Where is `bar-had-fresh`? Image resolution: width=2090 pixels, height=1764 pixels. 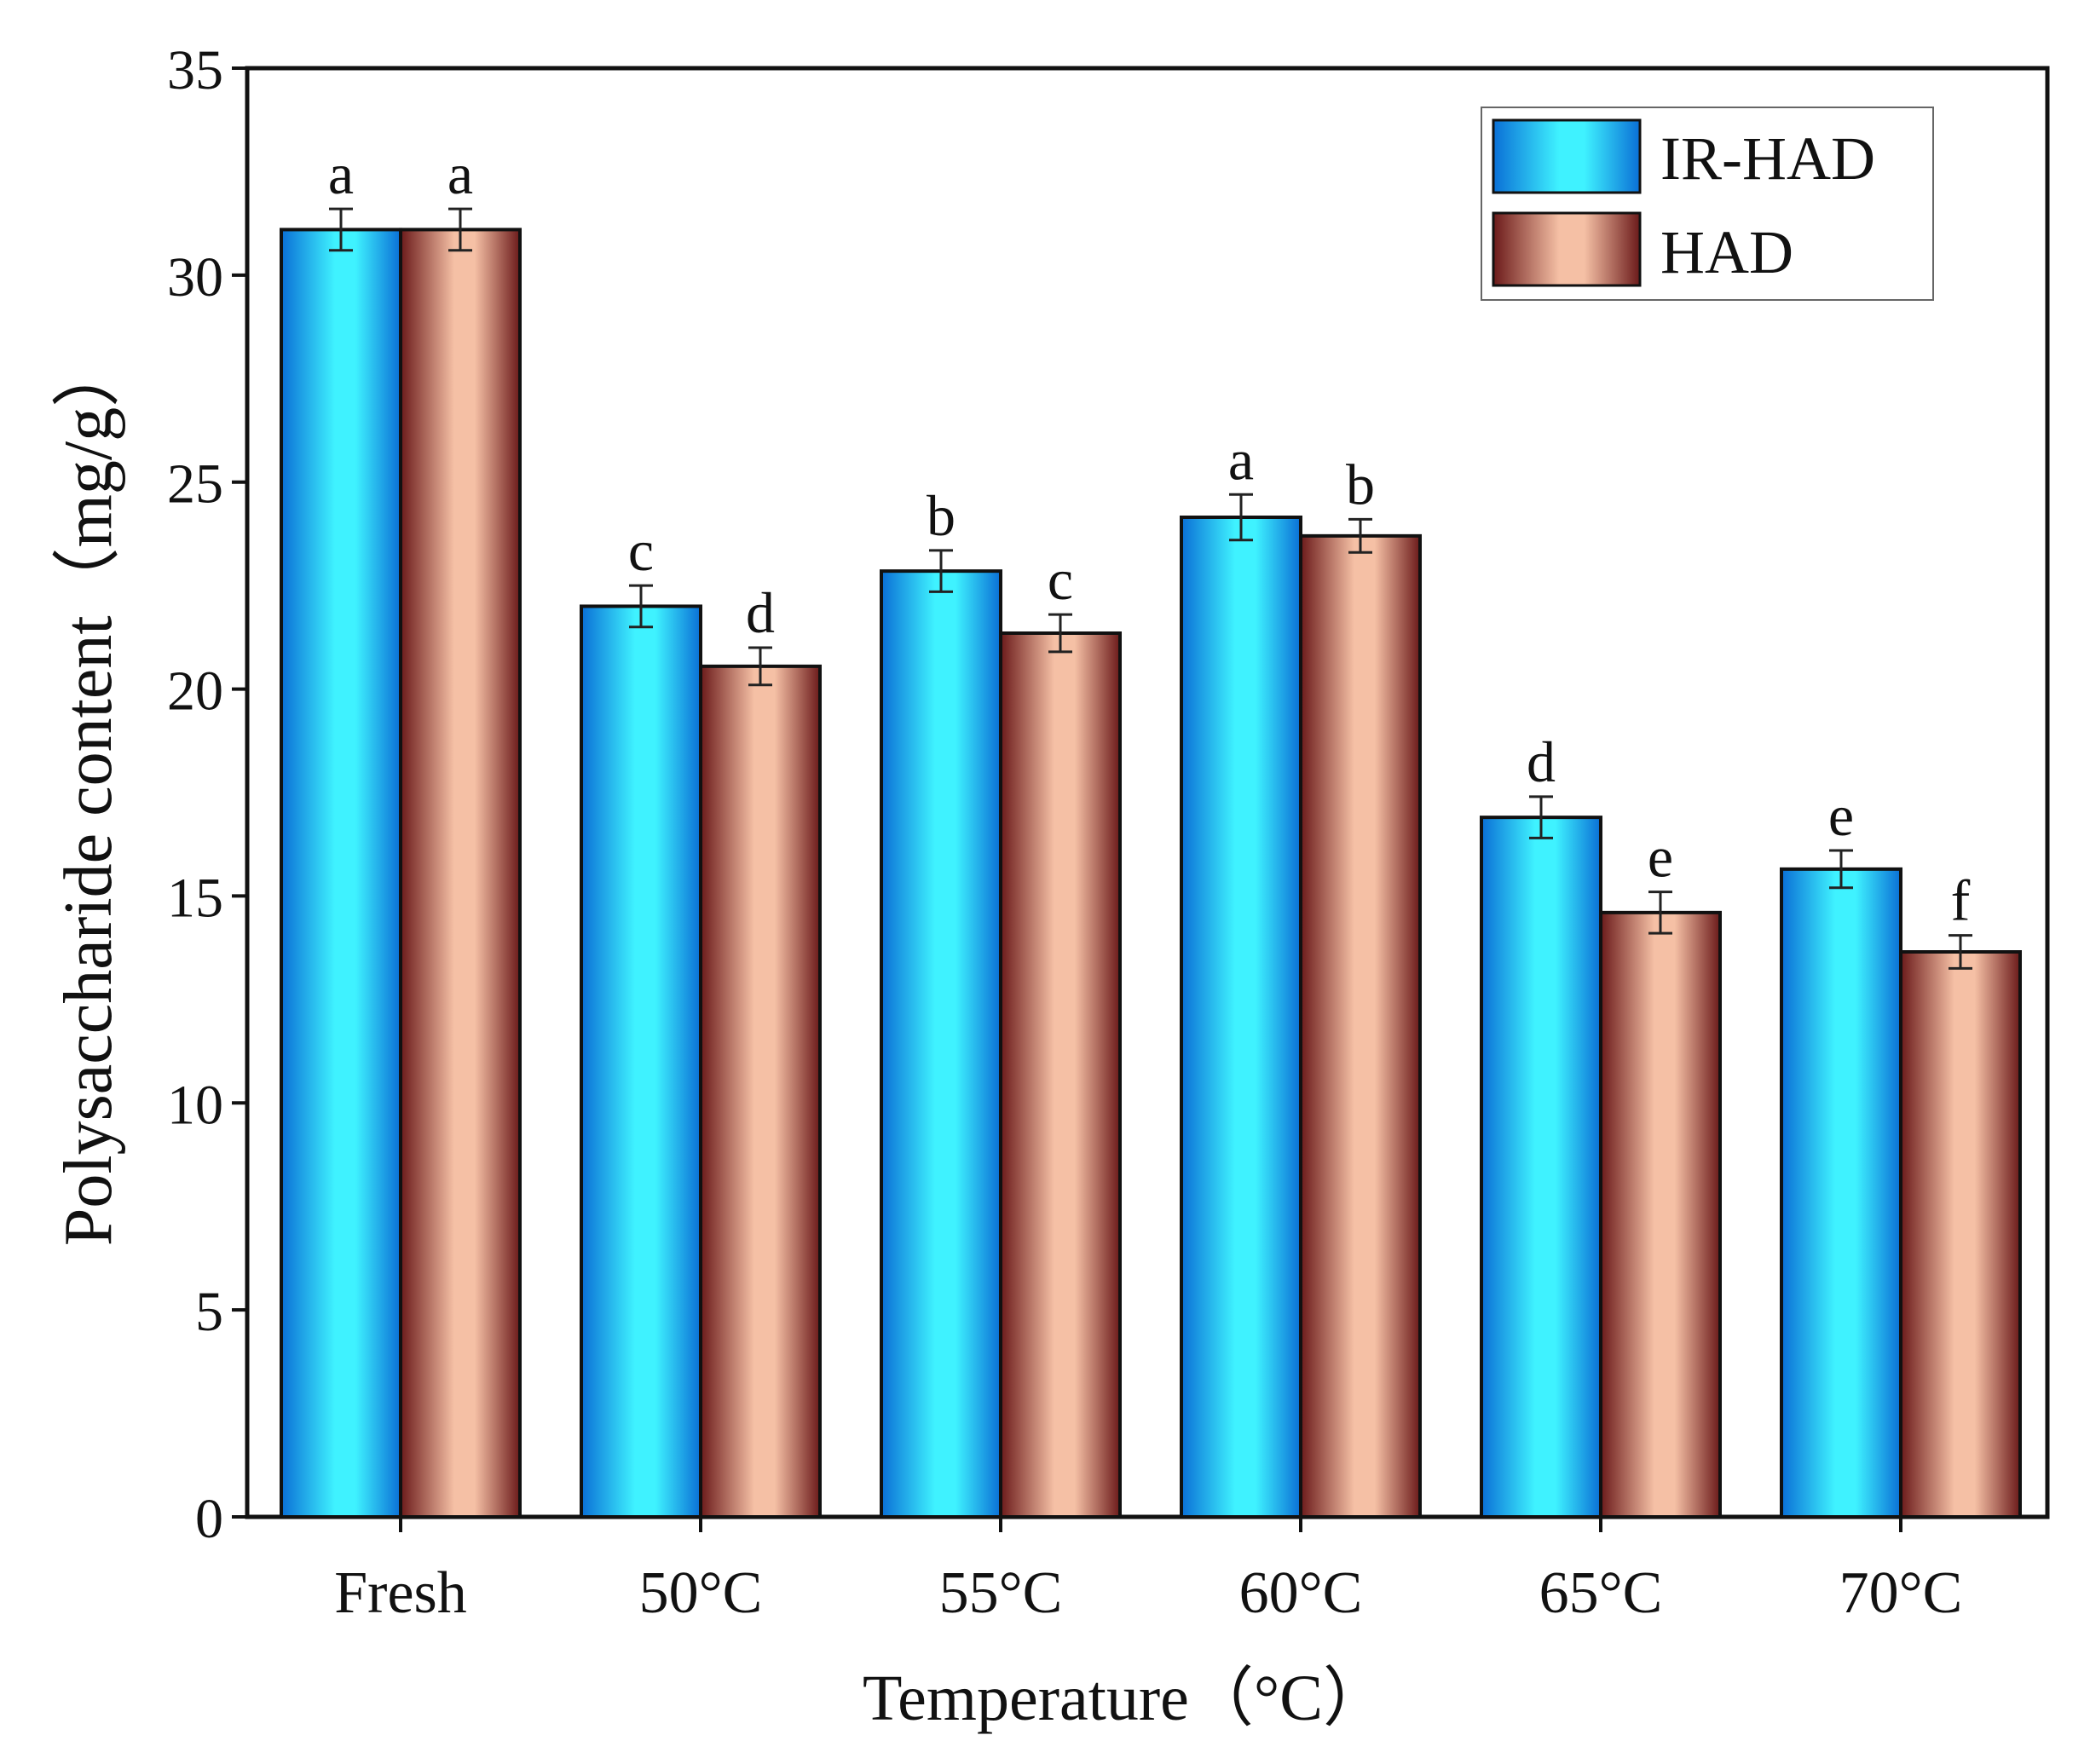
bar-had-fresh is located at coordinates (461, 873).